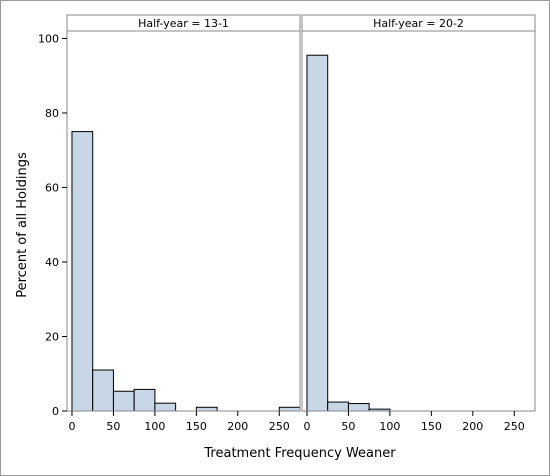  Describe the element at coordinates (52, 262) in the screenshot. I see `y-tick-label: 40` at that location.